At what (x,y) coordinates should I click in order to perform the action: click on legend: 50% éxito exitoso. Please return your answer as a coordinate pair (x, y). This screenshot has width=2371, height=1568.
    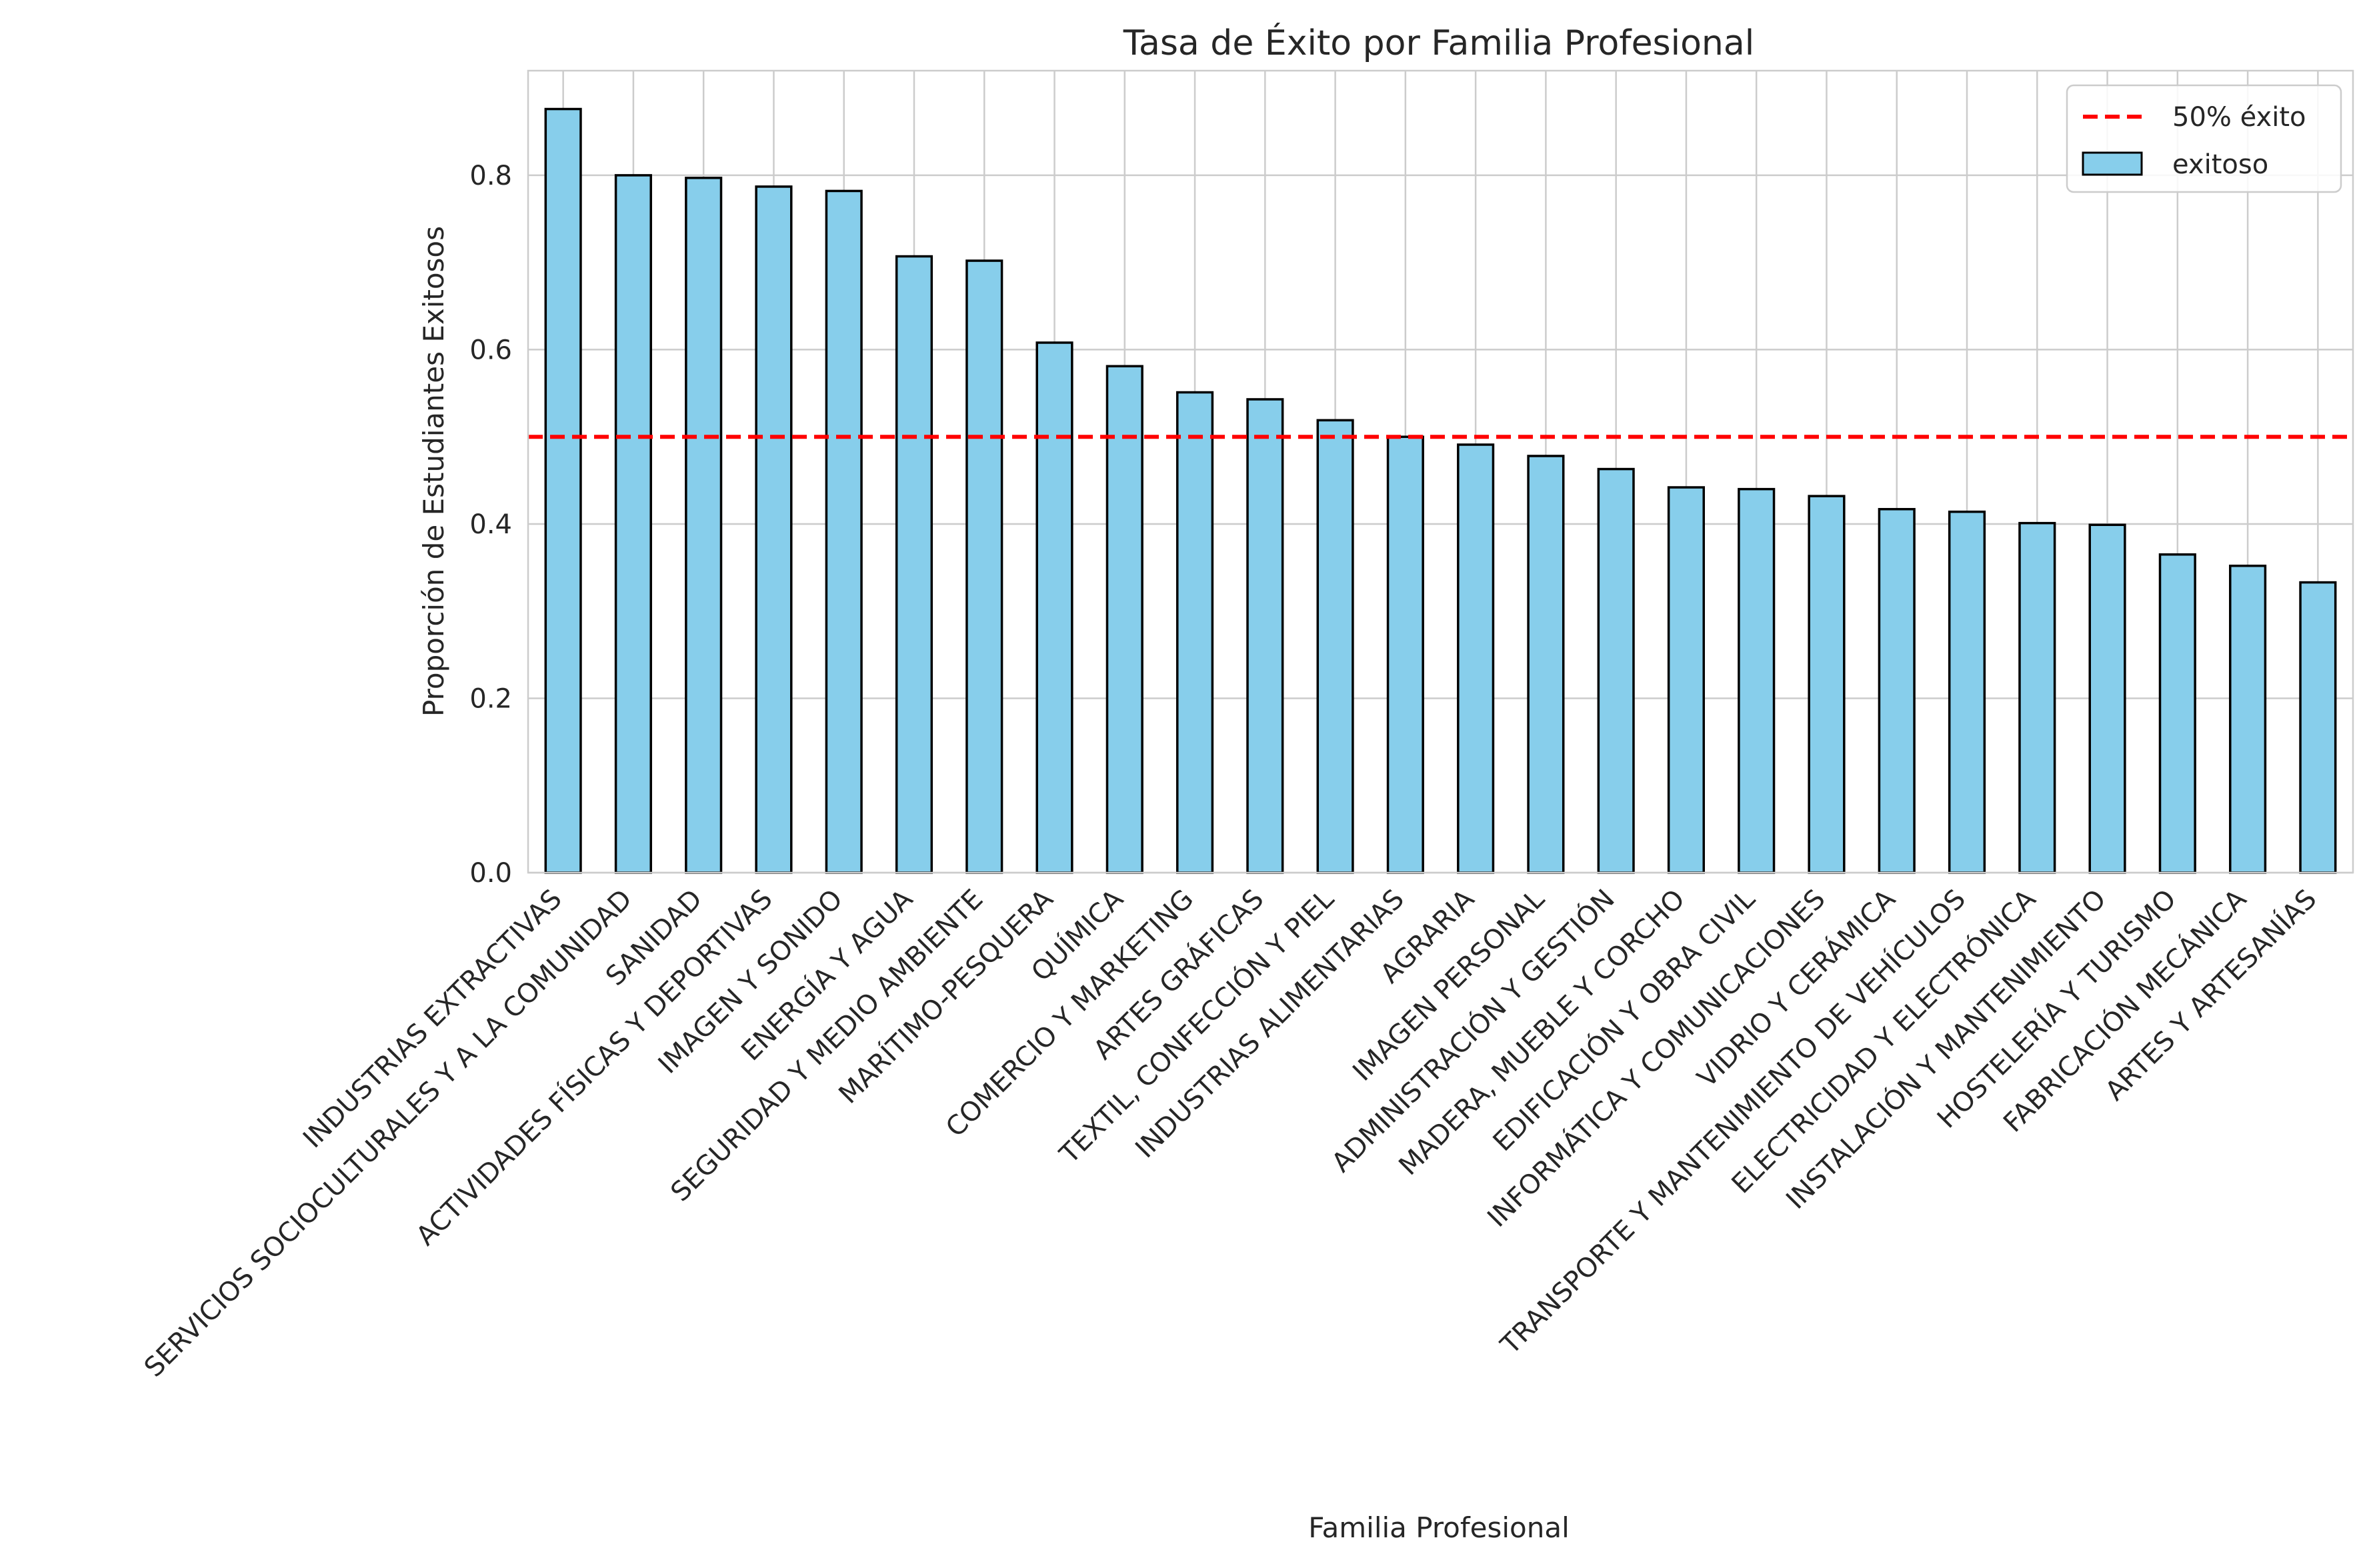
    Looking at the image, I should click on (2204, 138).